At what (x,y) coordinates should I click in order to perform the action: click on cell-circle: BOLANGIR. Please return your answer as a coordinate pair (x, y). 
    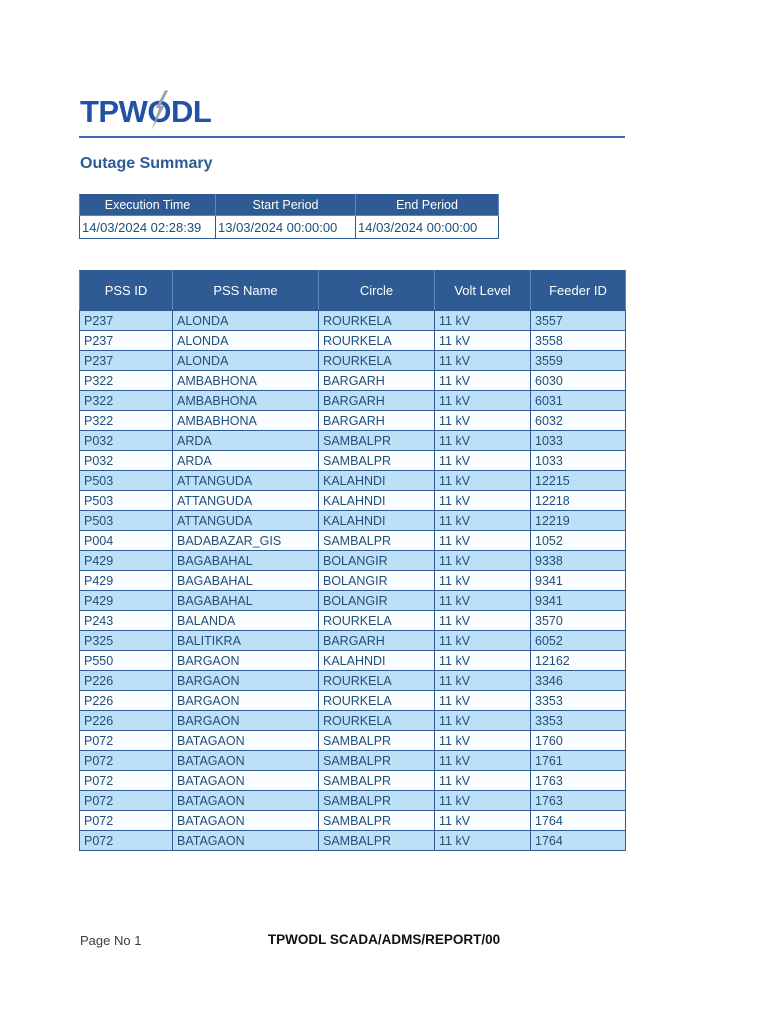
    Looking at the image, I should click on (376, 560).